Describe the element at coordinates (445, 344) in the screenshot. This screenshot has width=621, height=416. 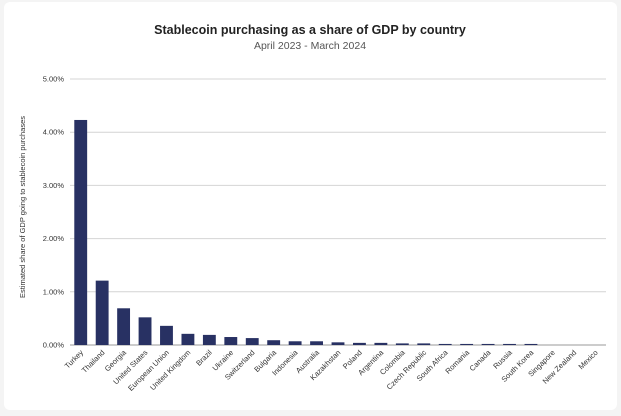
I see `bar-south-africa` at that location.